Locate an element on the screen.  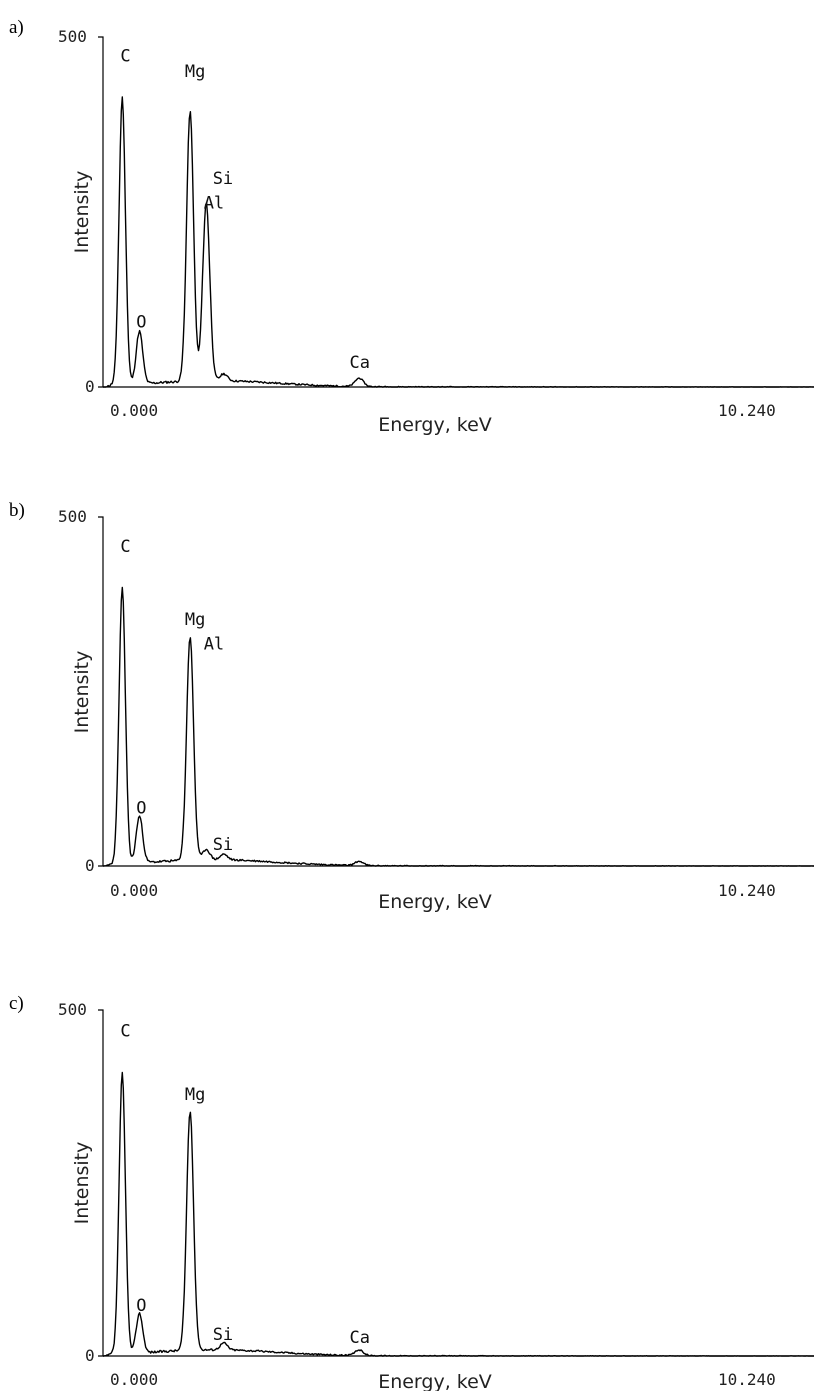
y-tick-max-a: 500 is located at coordinates (72, 36).